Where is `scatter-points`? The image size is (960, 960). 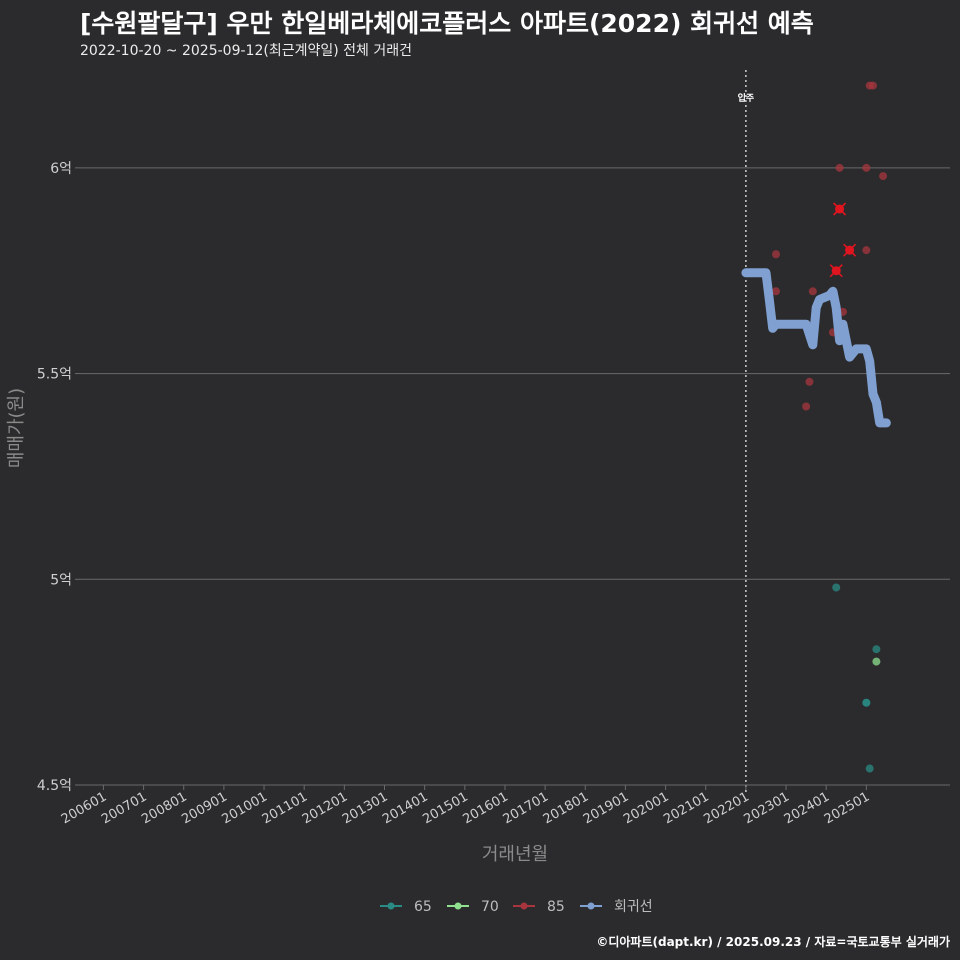 scatter-points is located at coordinates (830, 427).